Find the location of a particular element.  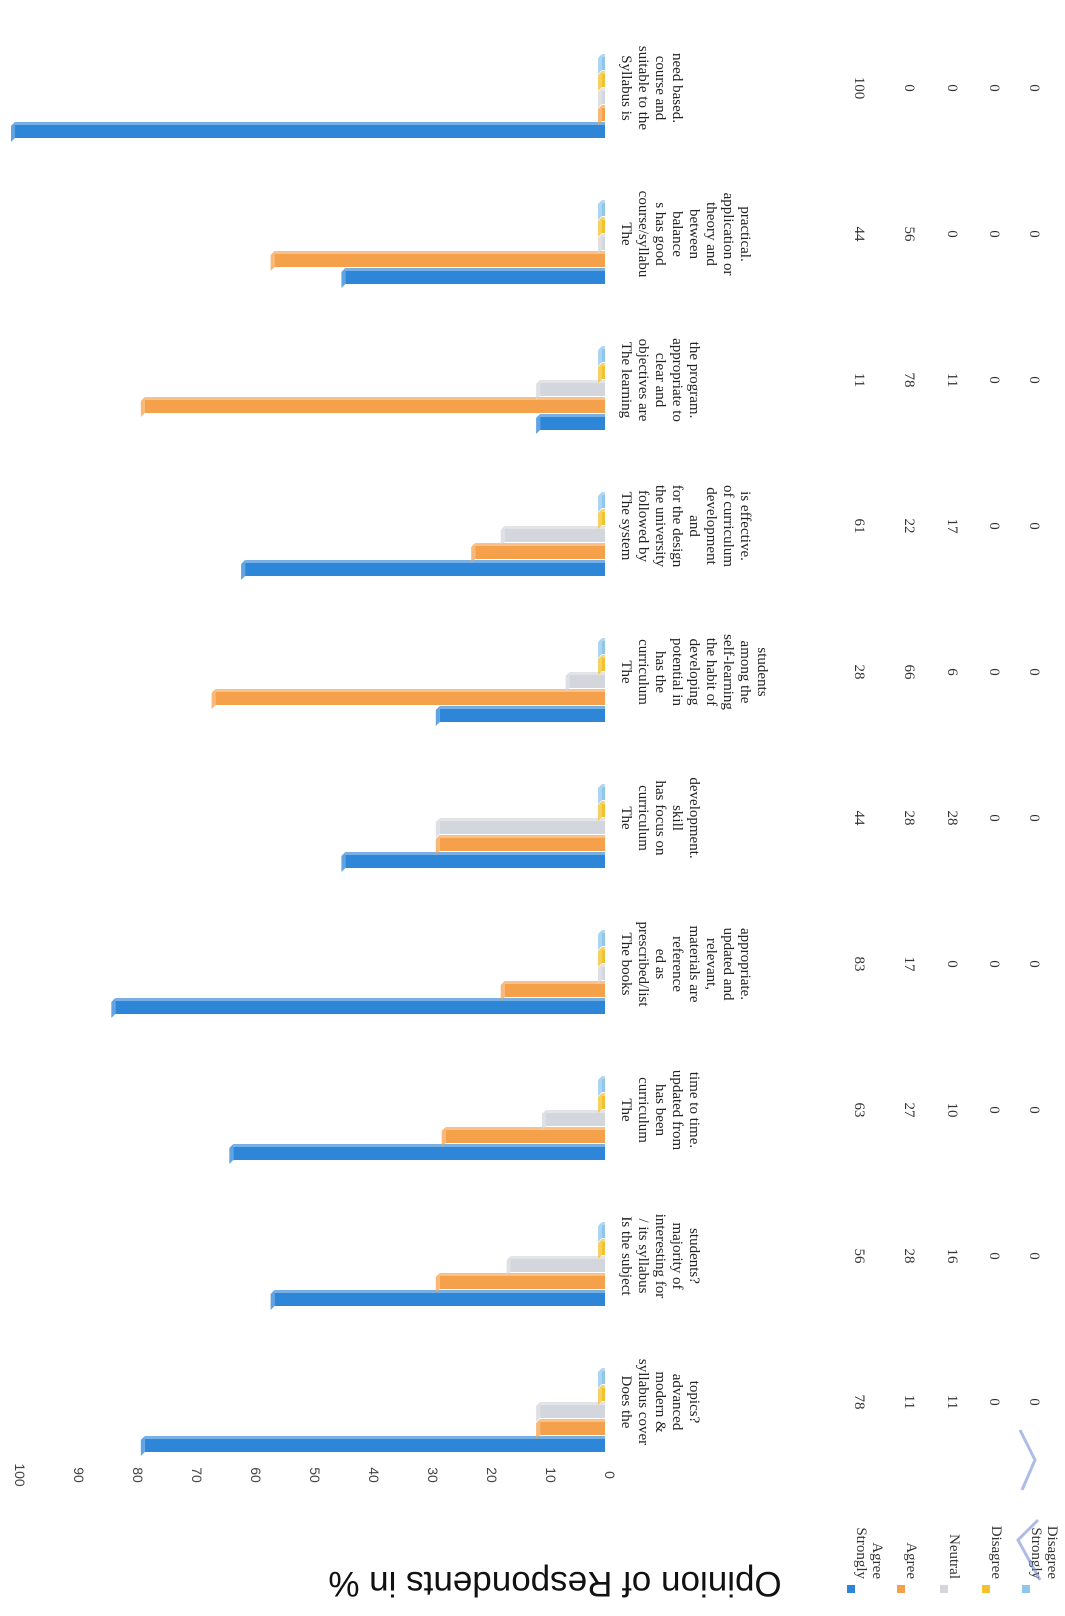

legend-item: StronglyAgree is located at coordinates (866, 1560).